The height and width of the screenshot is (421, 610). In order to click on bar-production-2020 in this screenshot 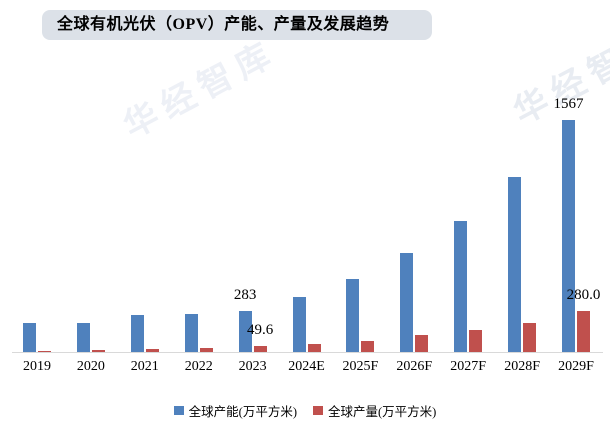, I will do `click(98, 351)`.